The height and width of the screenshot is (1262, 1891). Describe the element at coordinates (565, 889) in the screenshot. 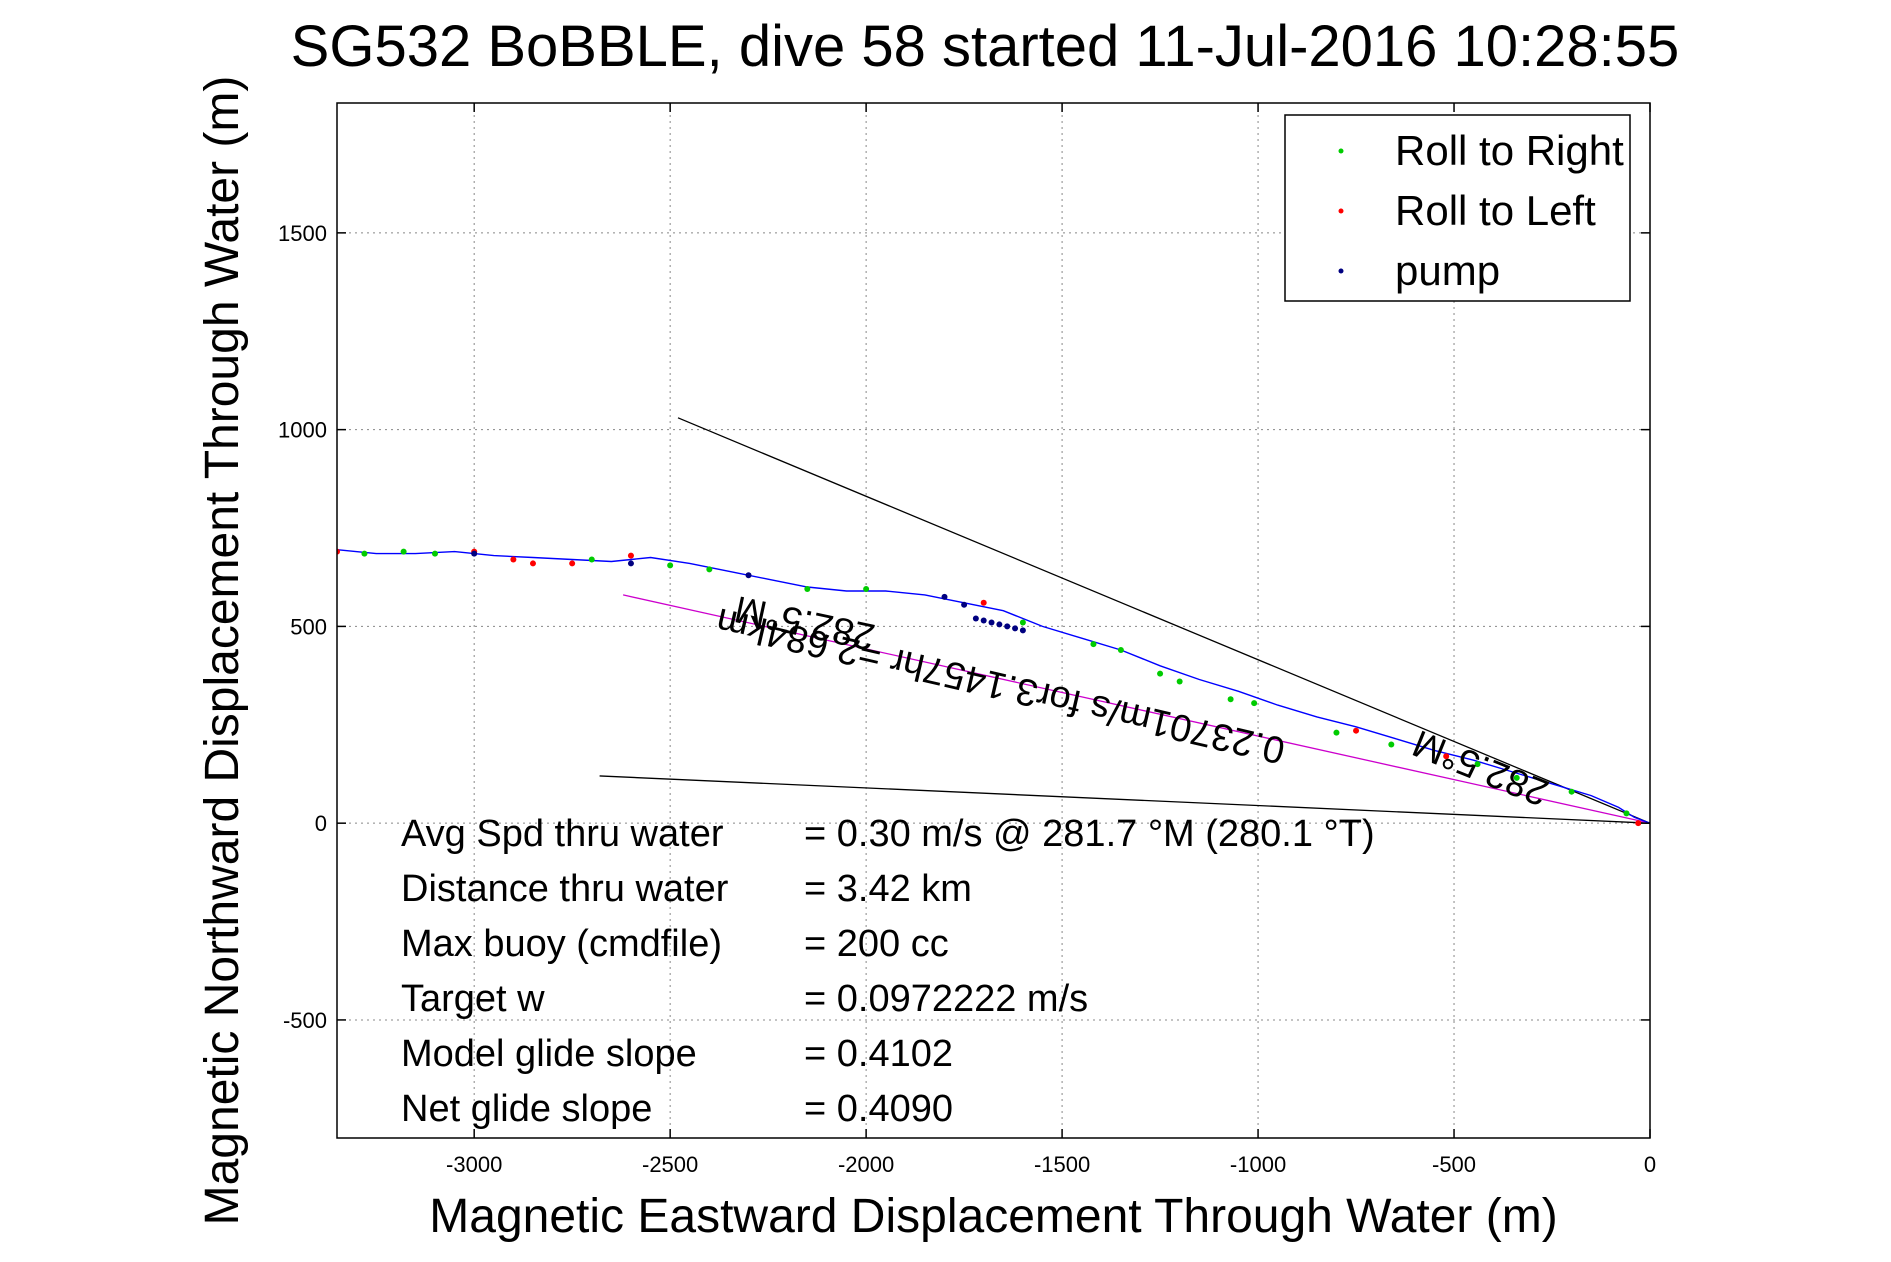

I see `stat-label: Distance thru water` at that location.